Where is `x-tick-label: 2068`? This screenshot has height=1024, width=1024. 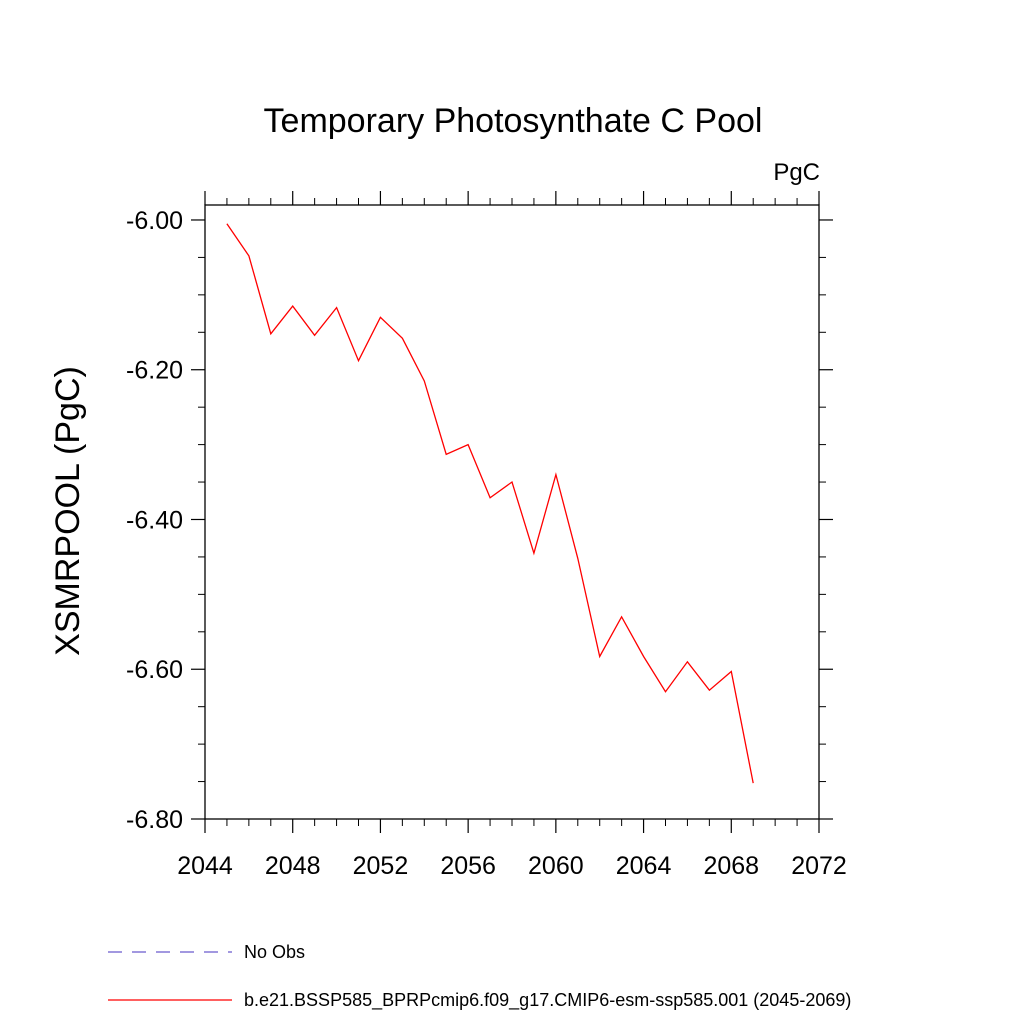 x-tick-label: 2068 is located at coordinates (731, 866).